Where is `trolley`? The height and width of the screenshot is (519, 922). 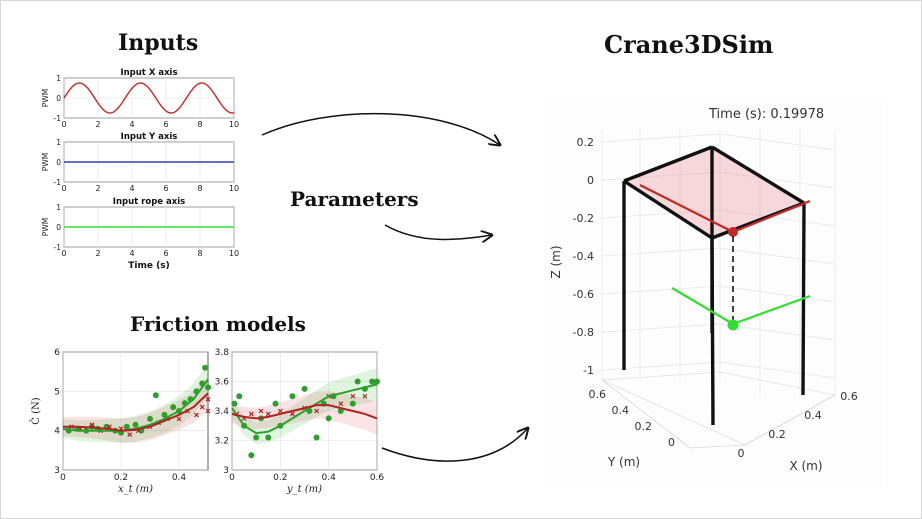 trolley is located at coordinates (733, 232).